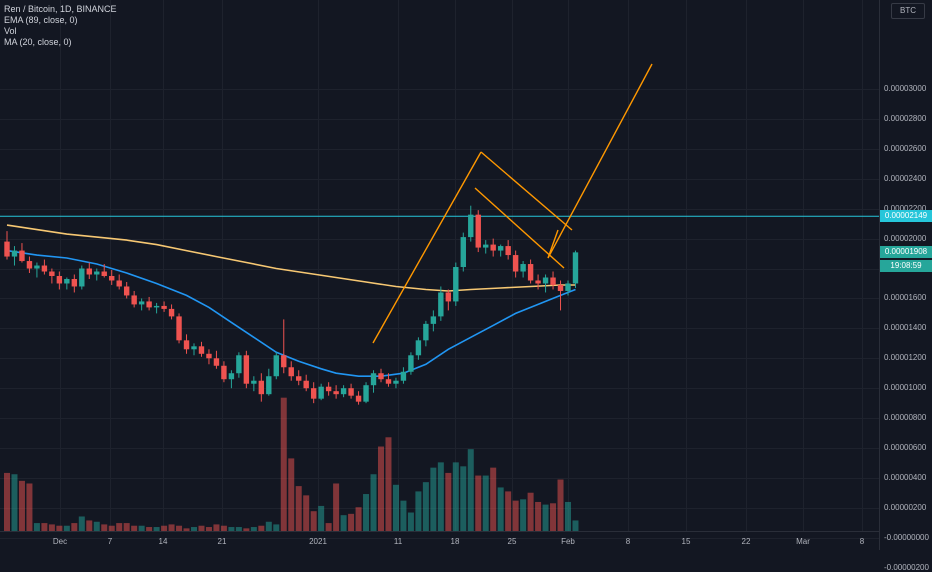 The height and width of the screenshot is (572, 932). Describe the element at coordinates (38, 42) in the screenshot. I see `ma-legend: MA (20, close, 0)` at that location.